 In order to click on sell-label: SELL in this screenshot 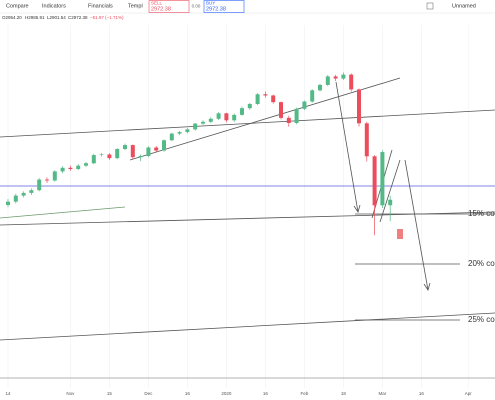, I will do `click(157, 3)`.